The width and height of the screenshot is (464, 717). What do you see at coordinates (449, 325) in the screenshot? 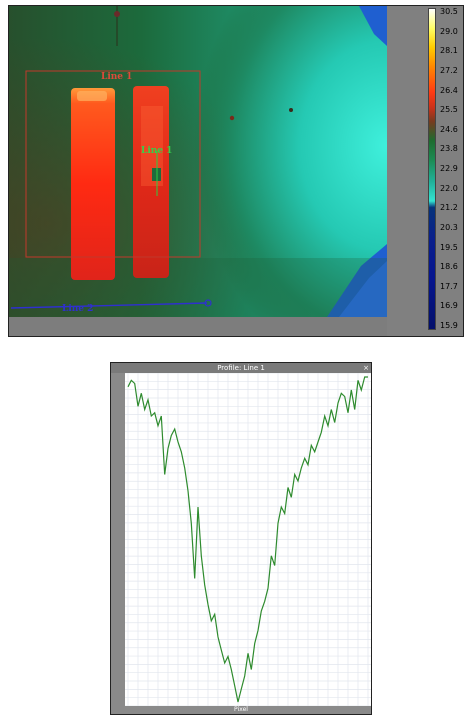
I see `palette-tick-label: 15.9` at bounding box center [449, 325].